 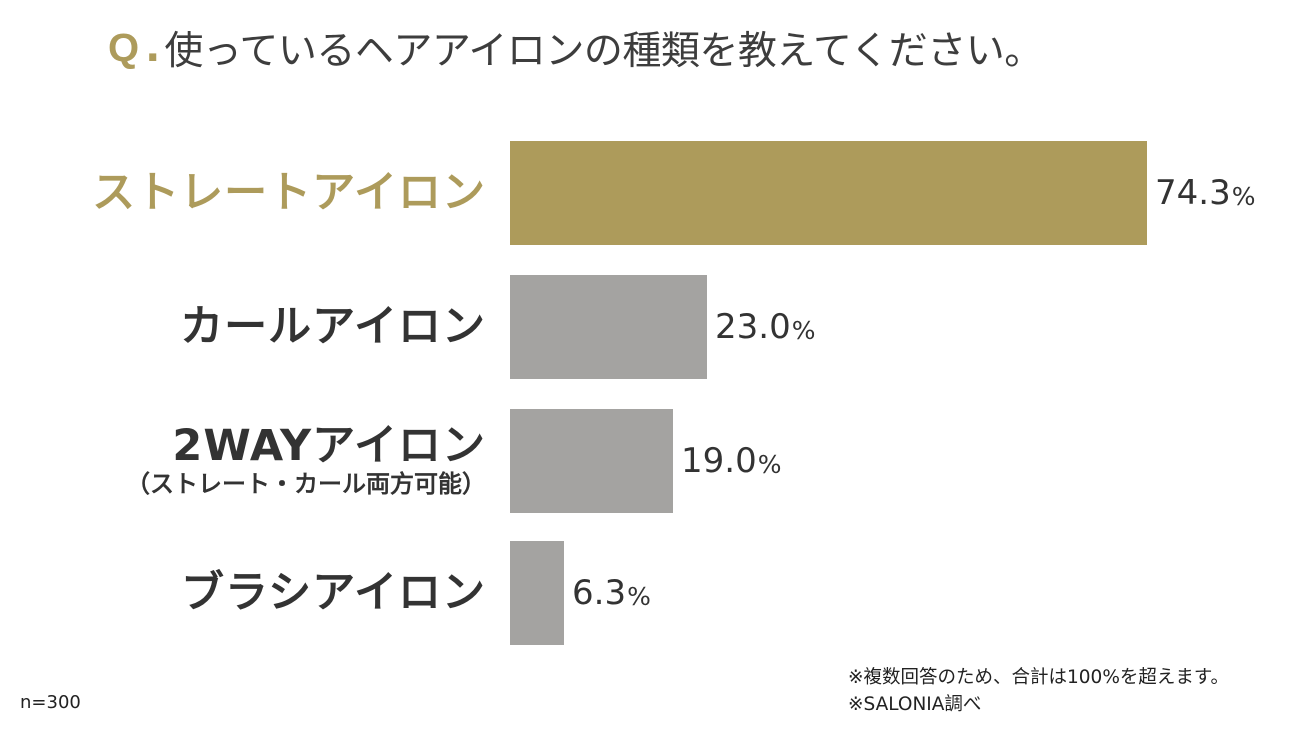 What do you see at coordinates (603, 51) in the screenshot?
I see `question-text: 使っているヘアアイロンの種類を教えてください。` at bounding box center [603, 51].